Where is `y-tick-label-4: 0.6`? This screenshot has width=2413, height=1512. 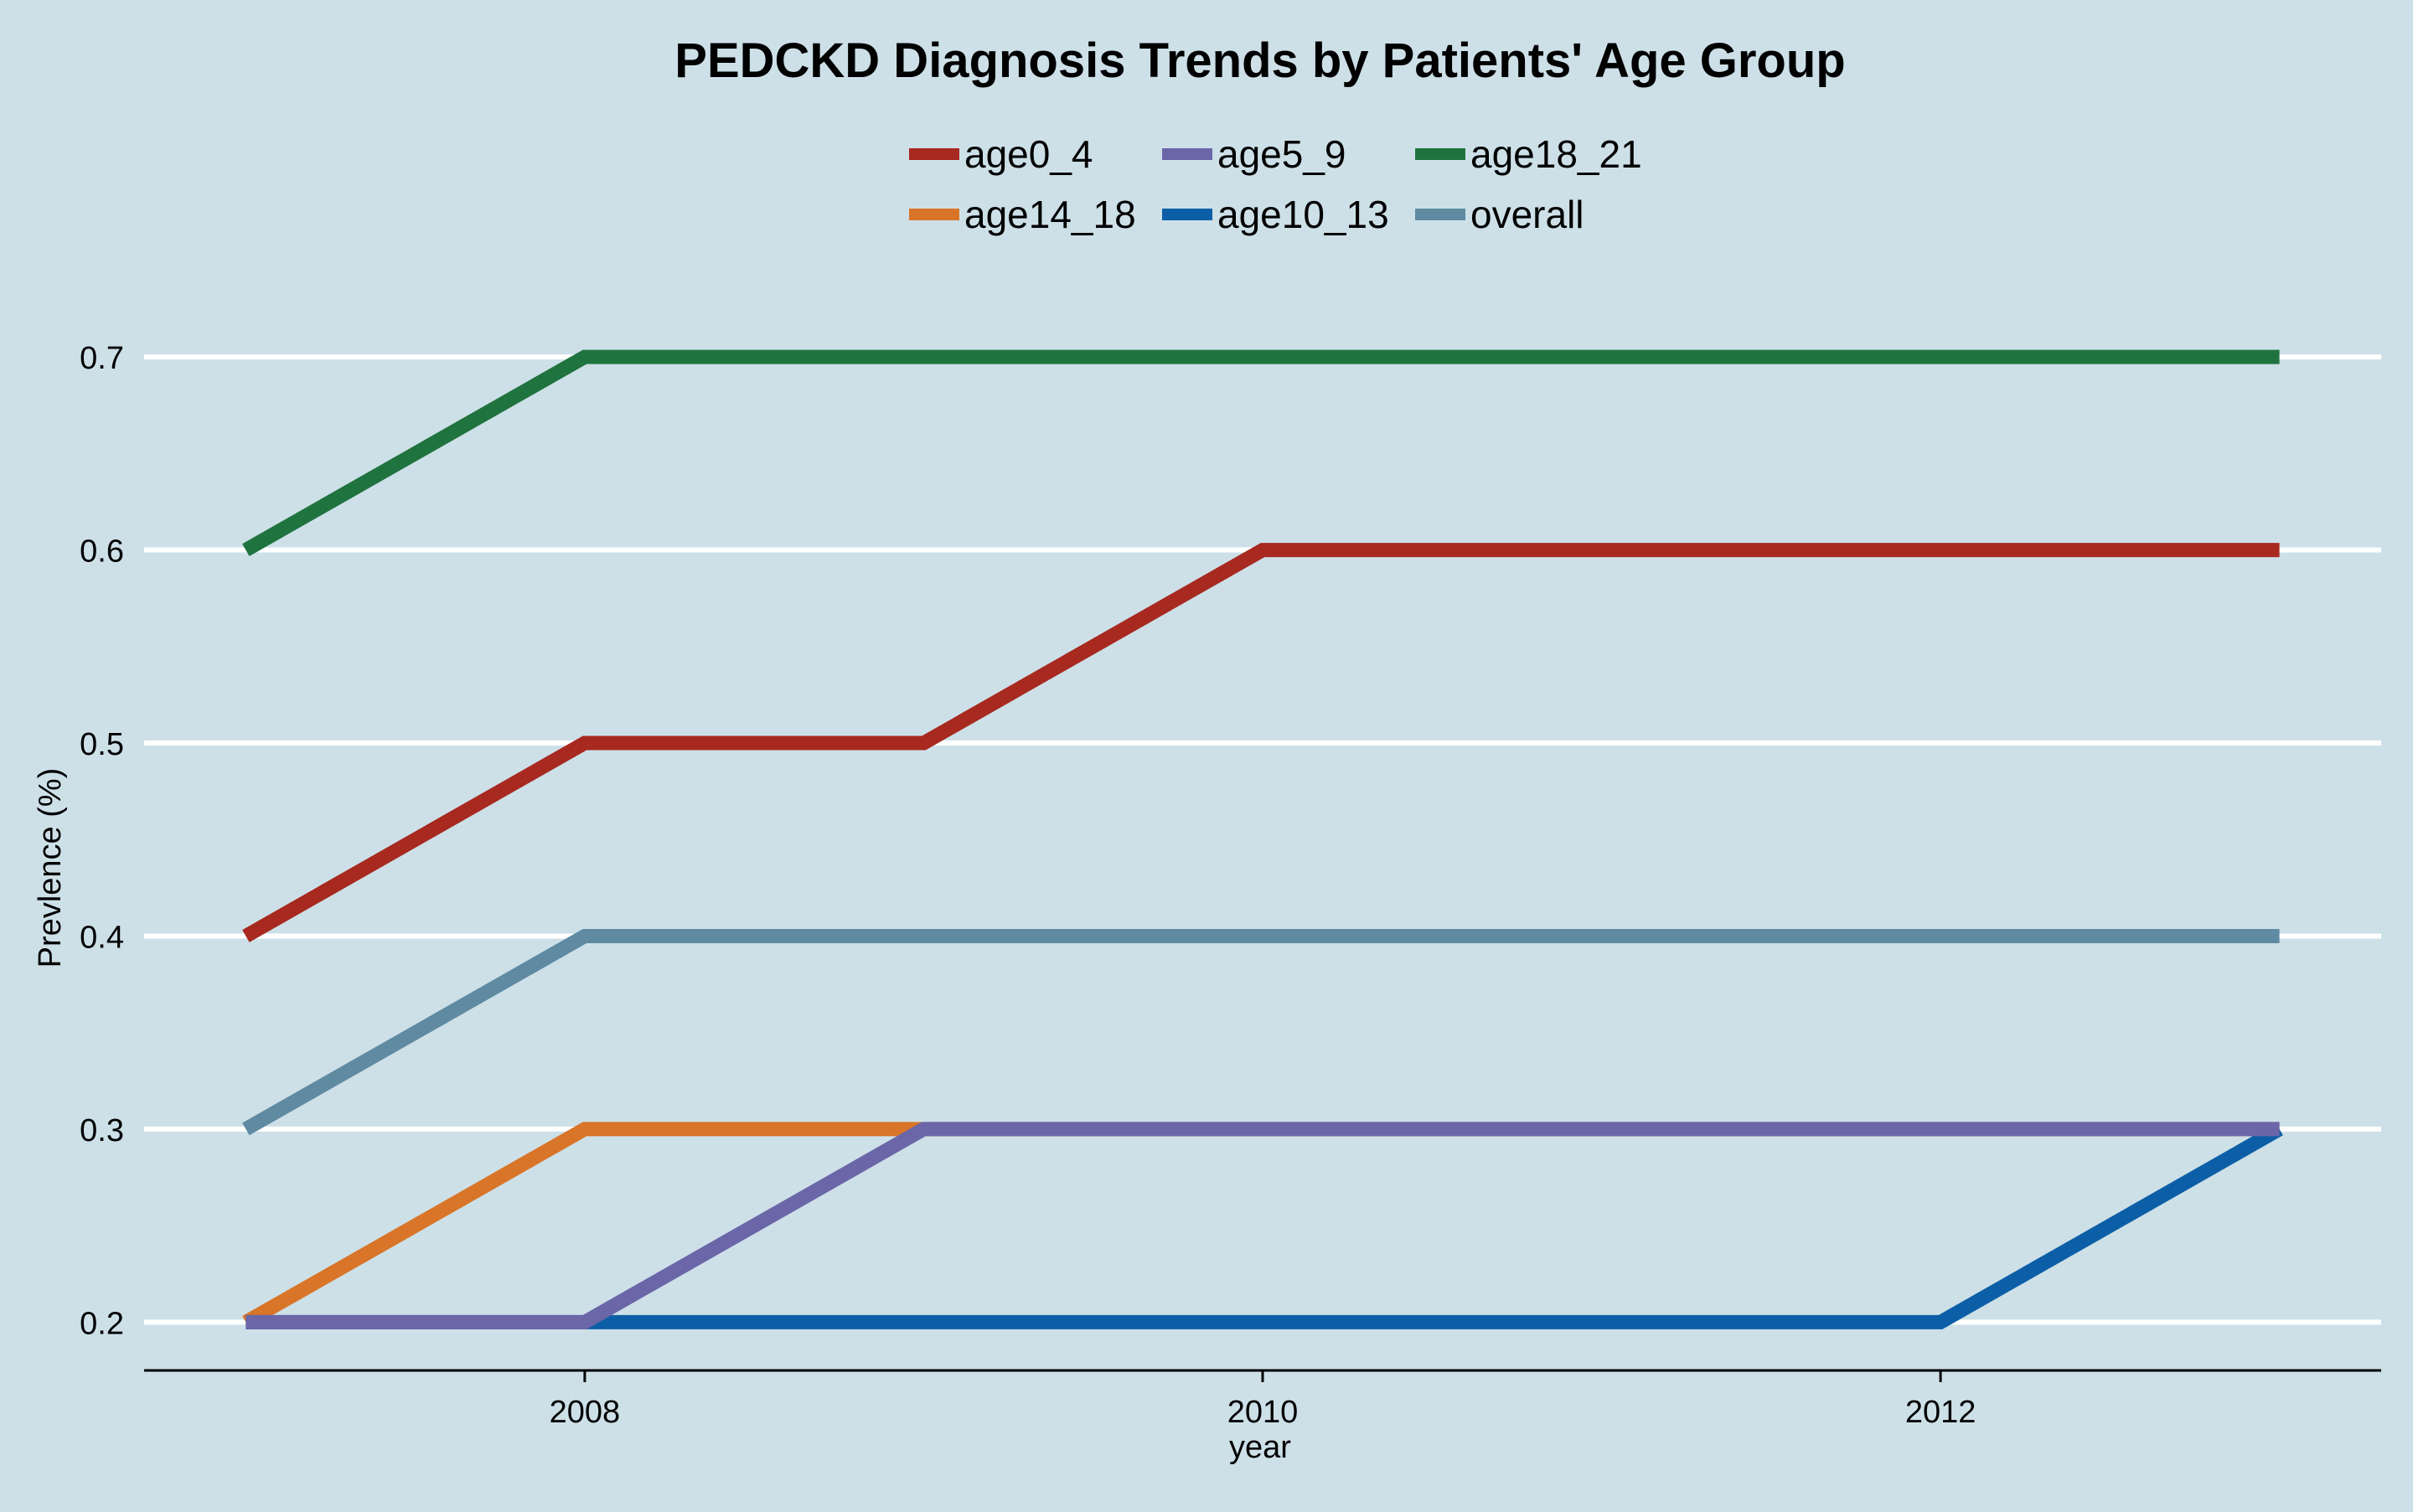 y-tick-label-4: 0.6 is located at coordinates (102, 552).